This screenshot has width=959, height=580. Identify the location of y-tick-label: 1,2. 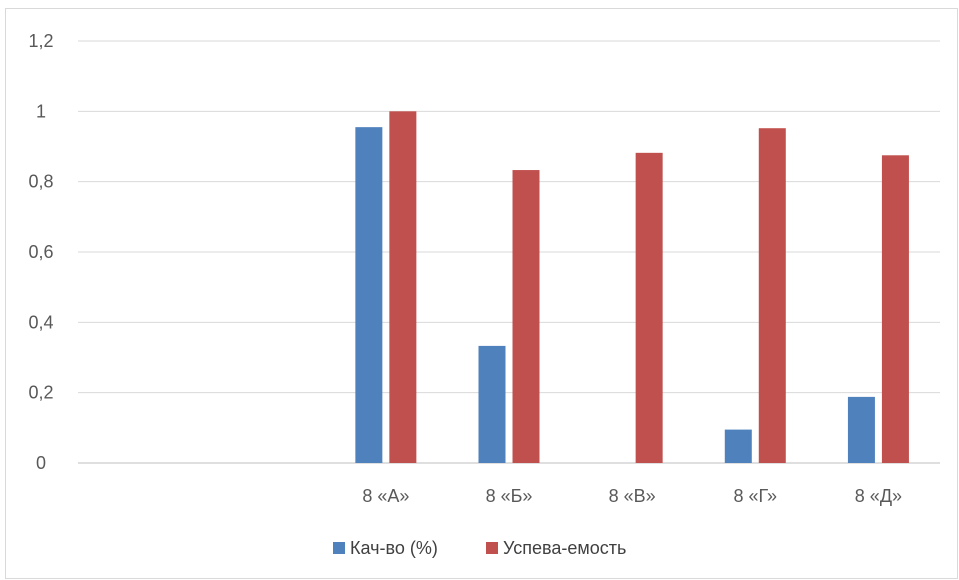
(40, 41).